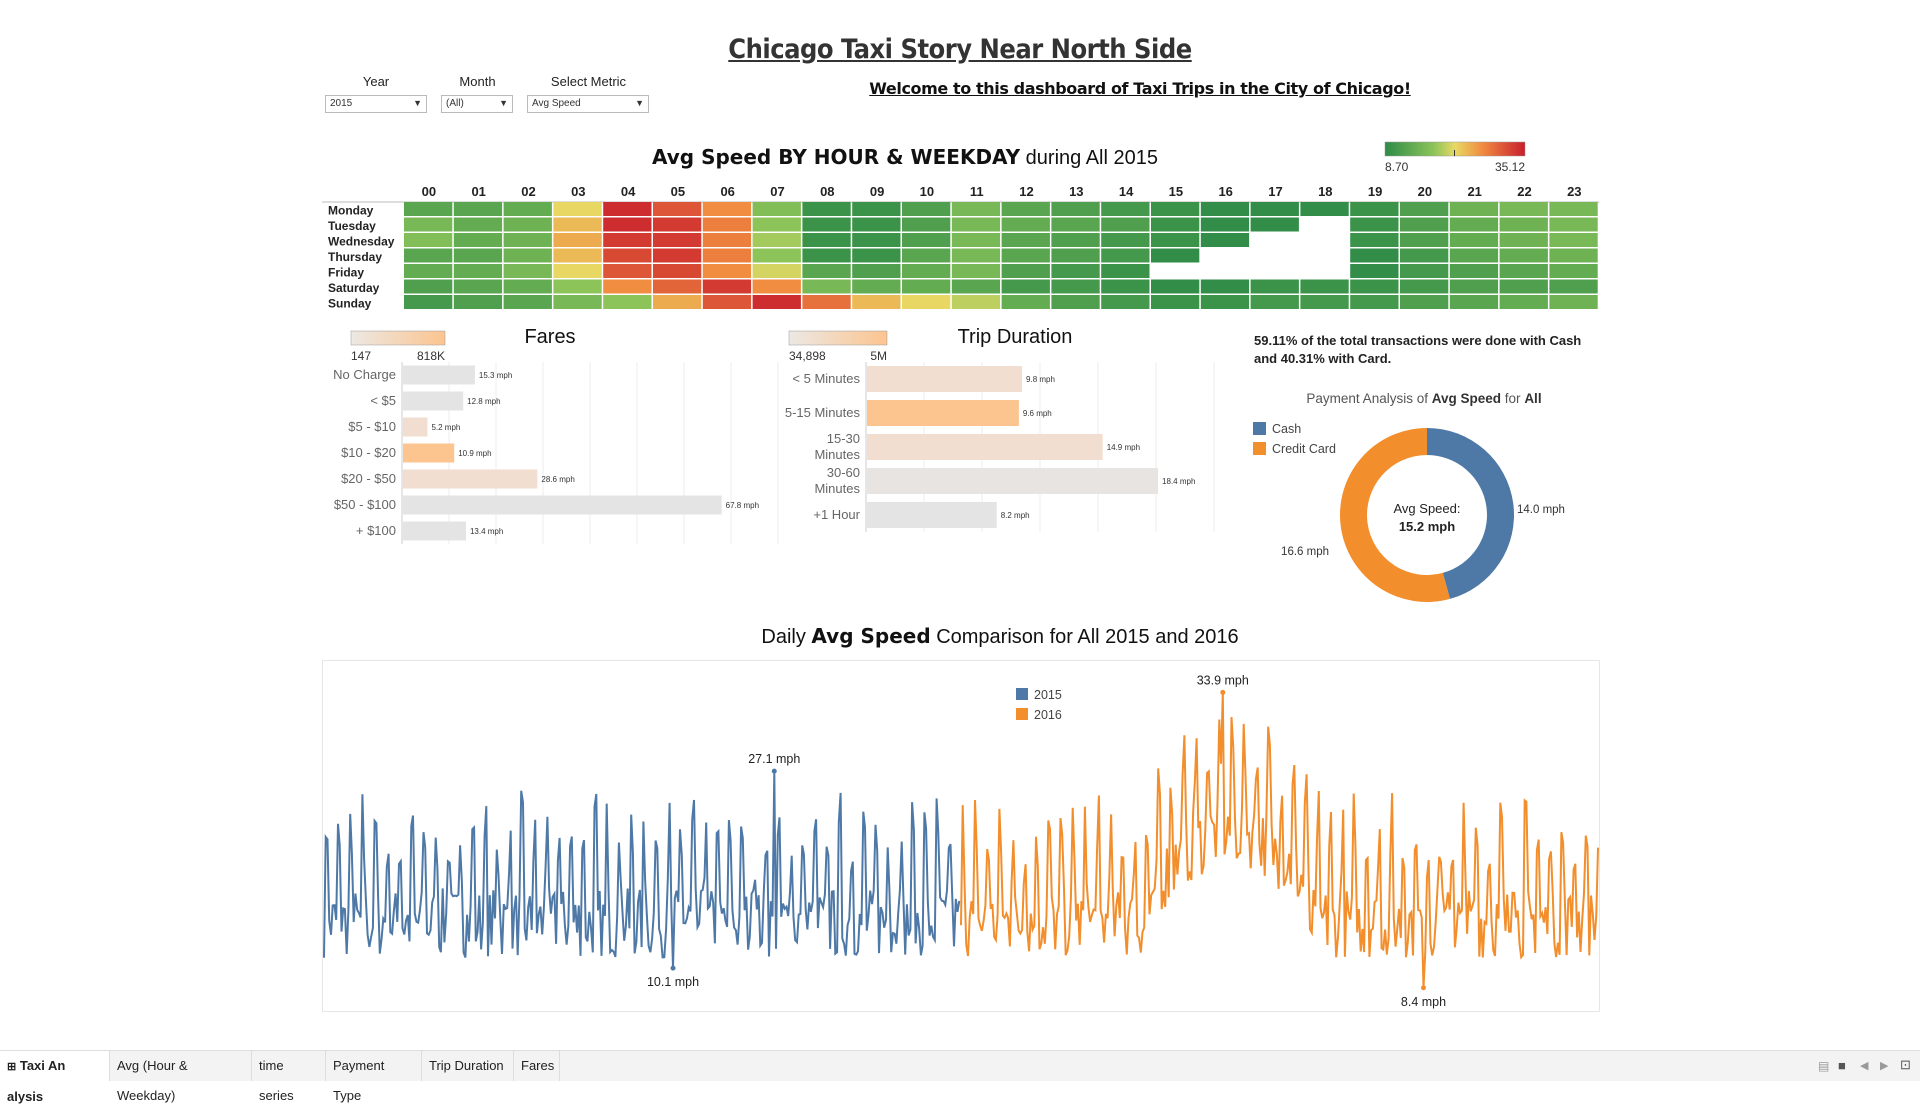 Image resolution: width=1920 pixels, height=1112 pixels. I want to click on square-view-icon: ■, so click(1842, 1065).